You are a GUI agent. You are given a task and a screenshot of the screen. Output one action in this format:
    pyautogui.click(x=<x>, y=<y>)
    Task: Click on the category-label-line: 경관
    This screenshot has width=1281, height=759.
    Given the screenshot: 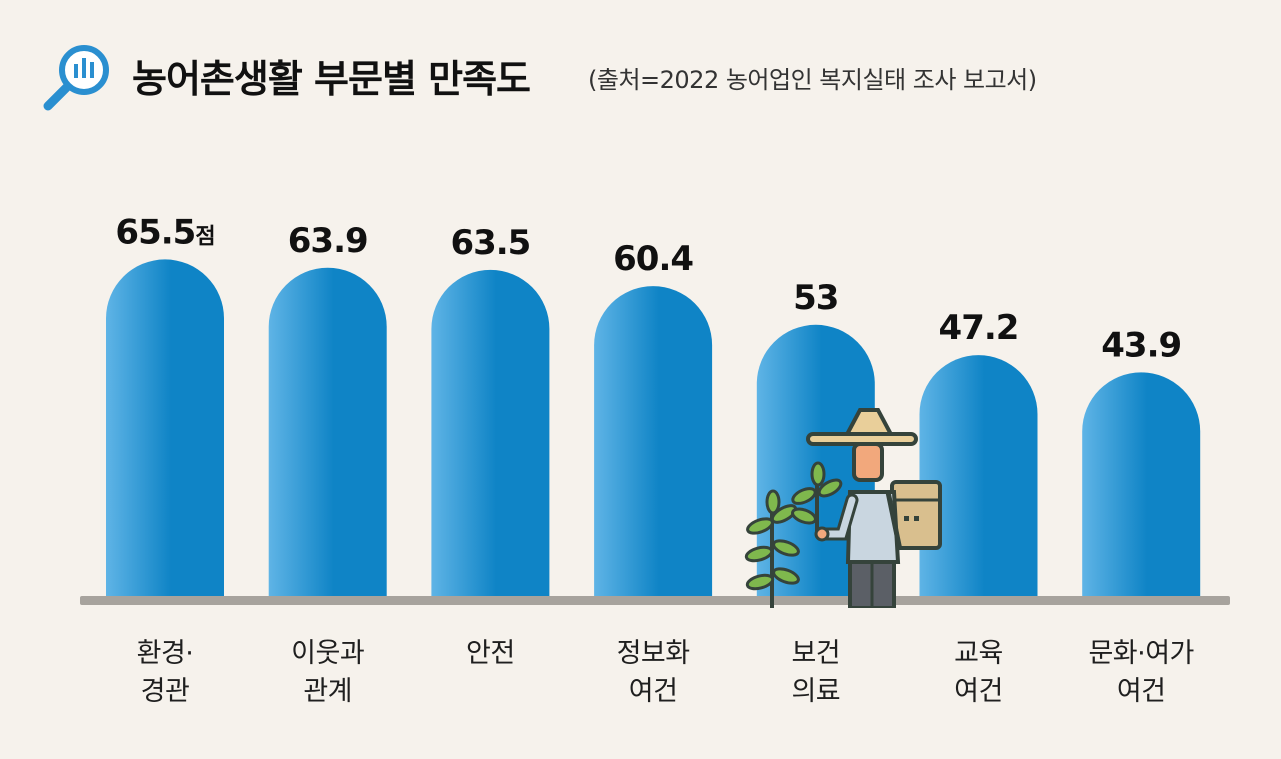 What is the action you would take?
    pyautogui.click(x=165, y=691)
    